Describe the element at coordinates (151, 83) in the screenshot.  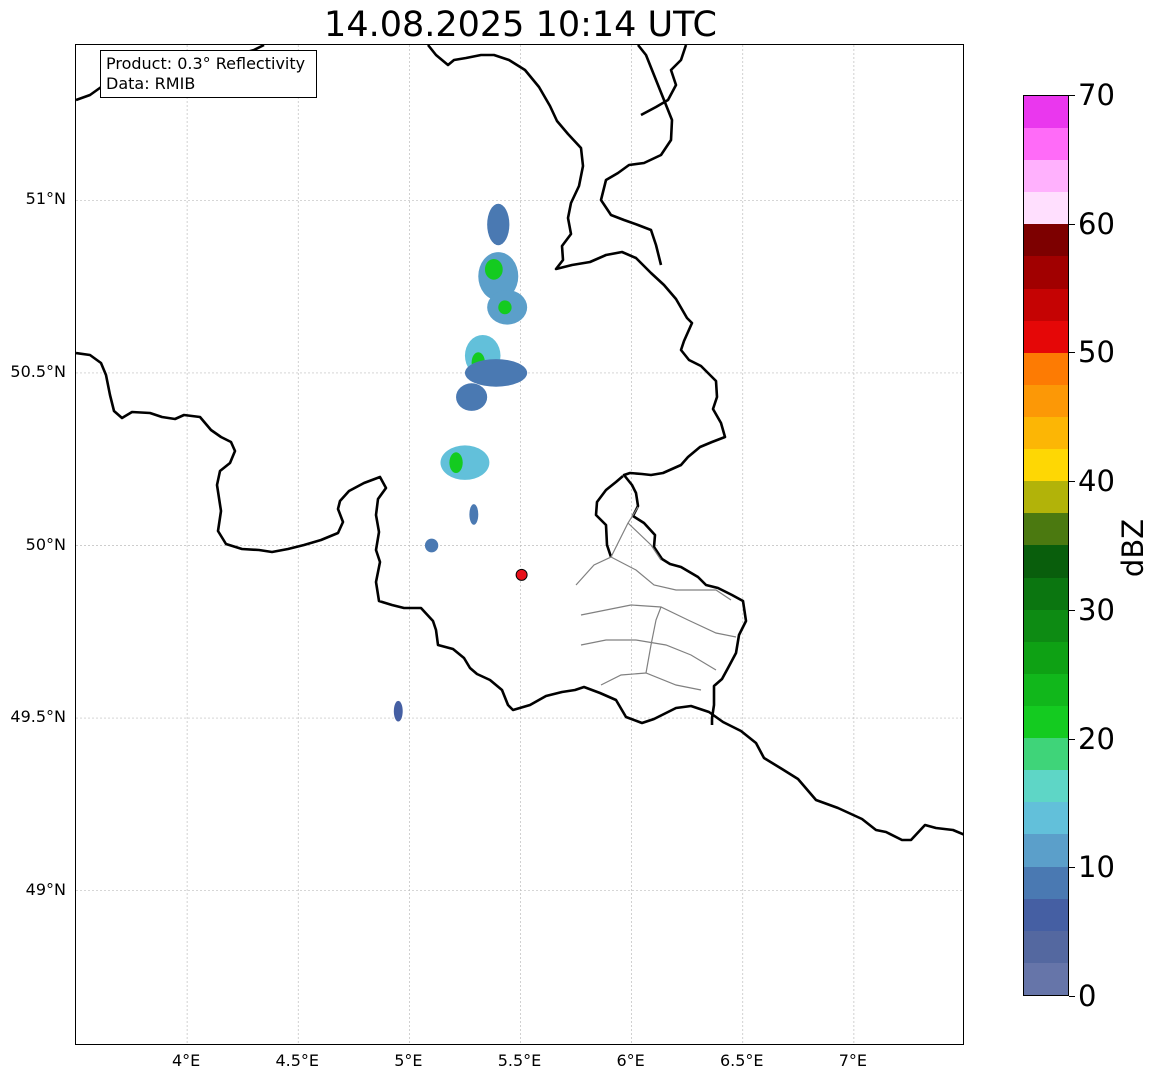
I see `data-source-label: Data: RMIB` at that location.